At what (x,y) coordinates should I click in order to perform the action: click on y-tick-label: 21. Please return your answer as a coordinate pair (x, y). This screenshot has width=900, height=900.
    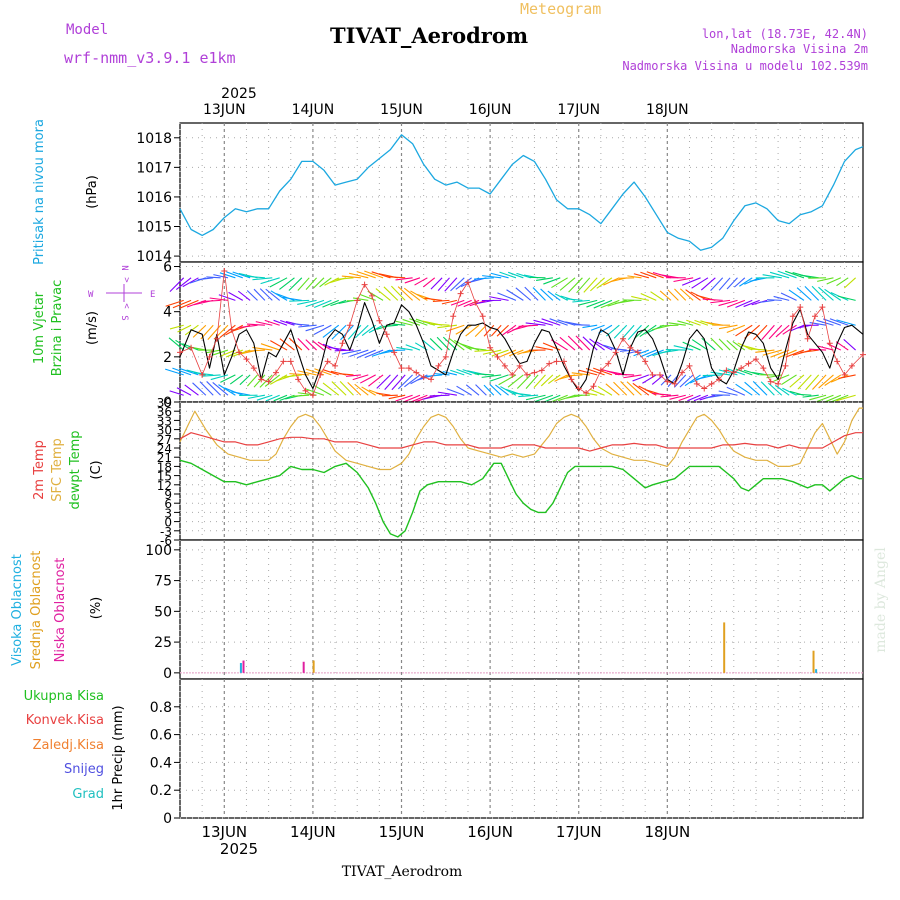
    Looking at the image, I should click on (164, 458).